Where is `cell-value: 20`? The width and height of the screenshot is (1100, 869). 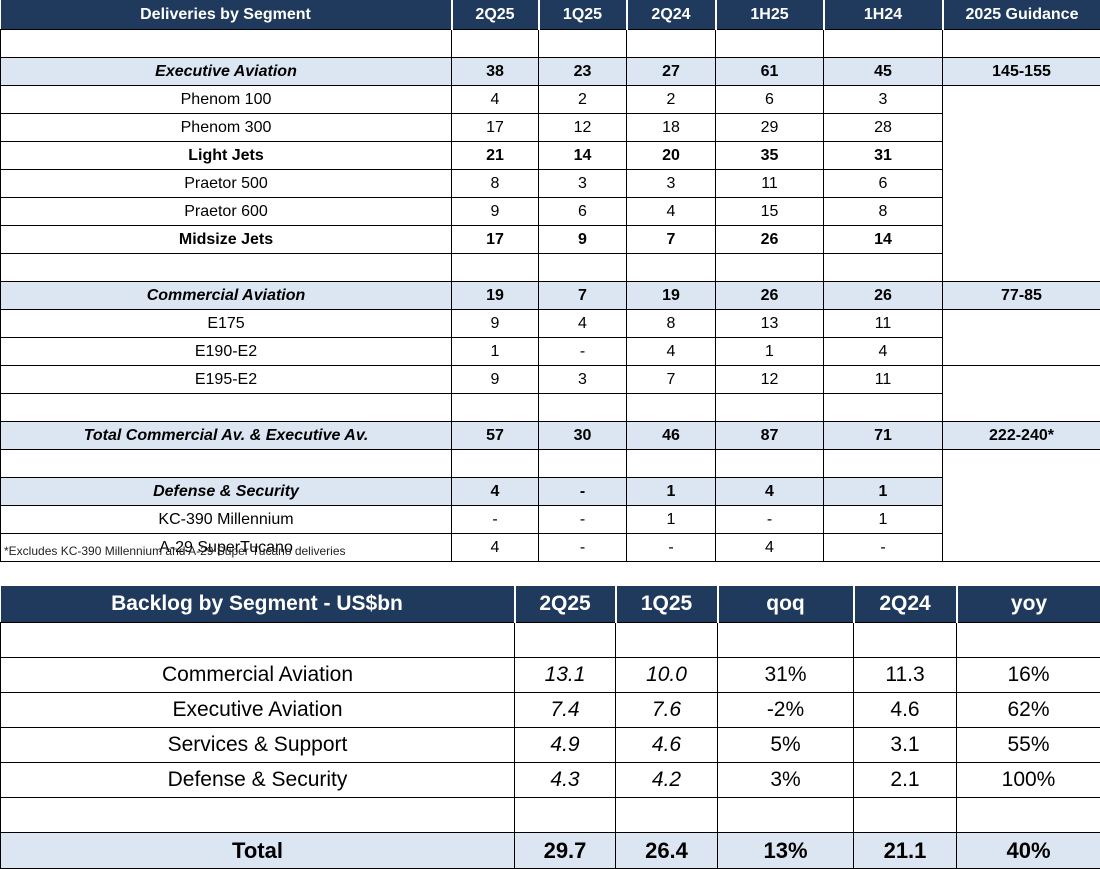
cell-value: 20 is located at coordinates (671, 155).